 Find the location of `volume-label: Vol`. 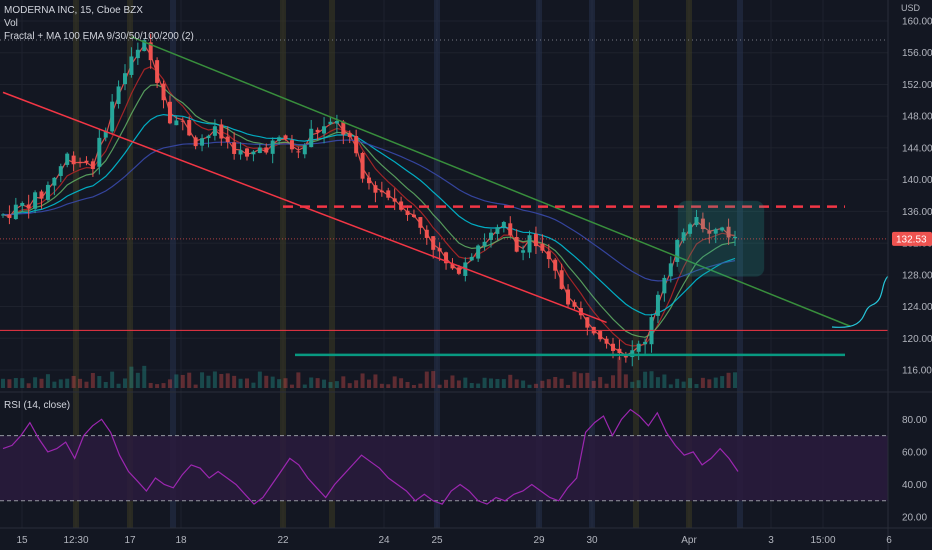

volume-label: Vol is located at coordinates (11, 23).